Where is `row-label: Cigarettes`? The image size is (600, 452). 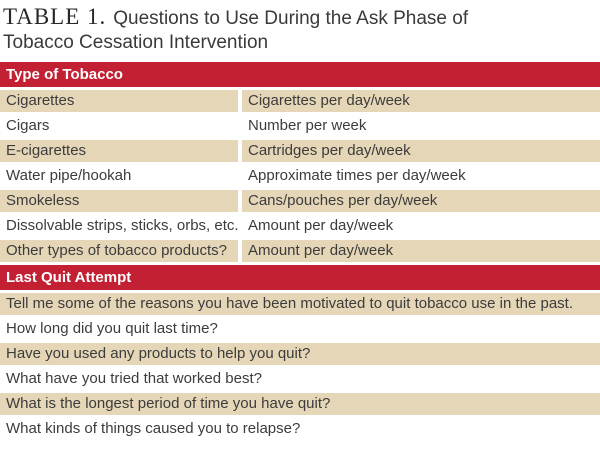
row-label: Cigarettes is located at coordinates (119, 101).